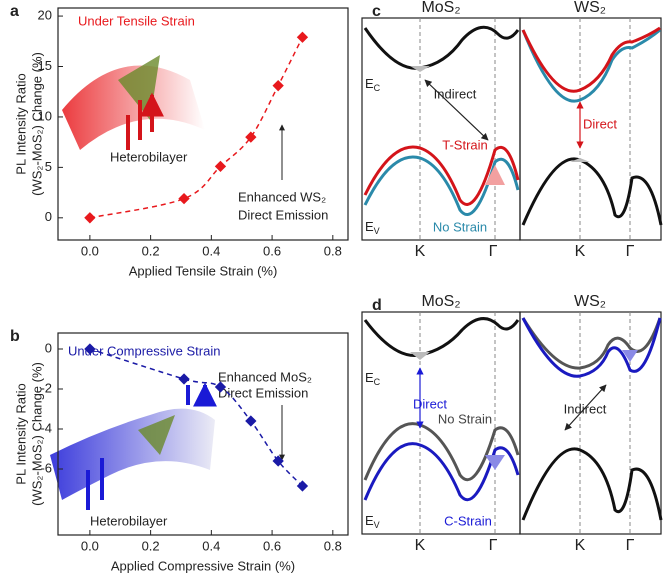 The image size is (663, 580). What do you see at coordinates (48, 166) in the screenshot?
I see `y-tick-label: 5` at bounding box center [48, 166].